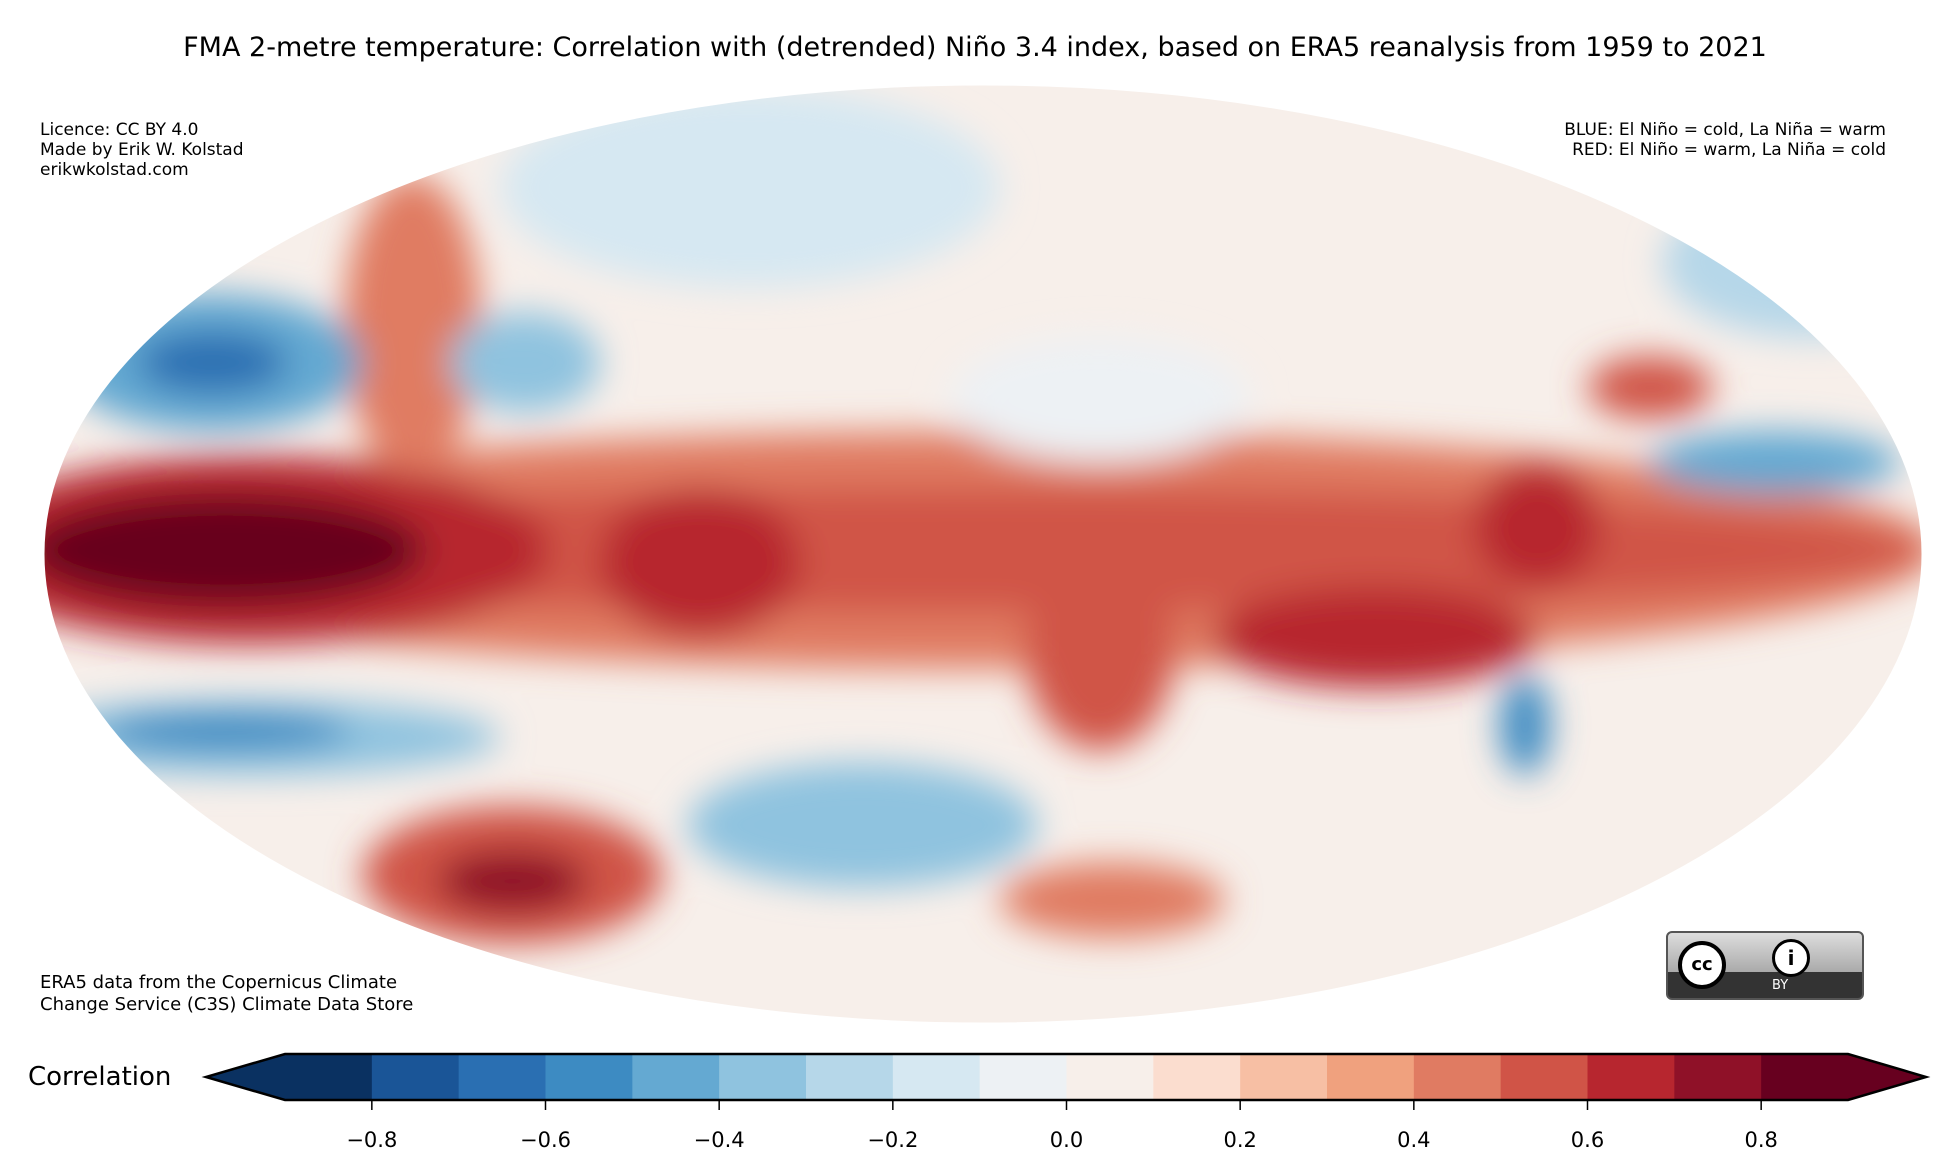  What do you see at coordinates (1765, 965) in the screenshot?
I see `cc-by-badge: cc i BY` at bounding box center [1765, 965].